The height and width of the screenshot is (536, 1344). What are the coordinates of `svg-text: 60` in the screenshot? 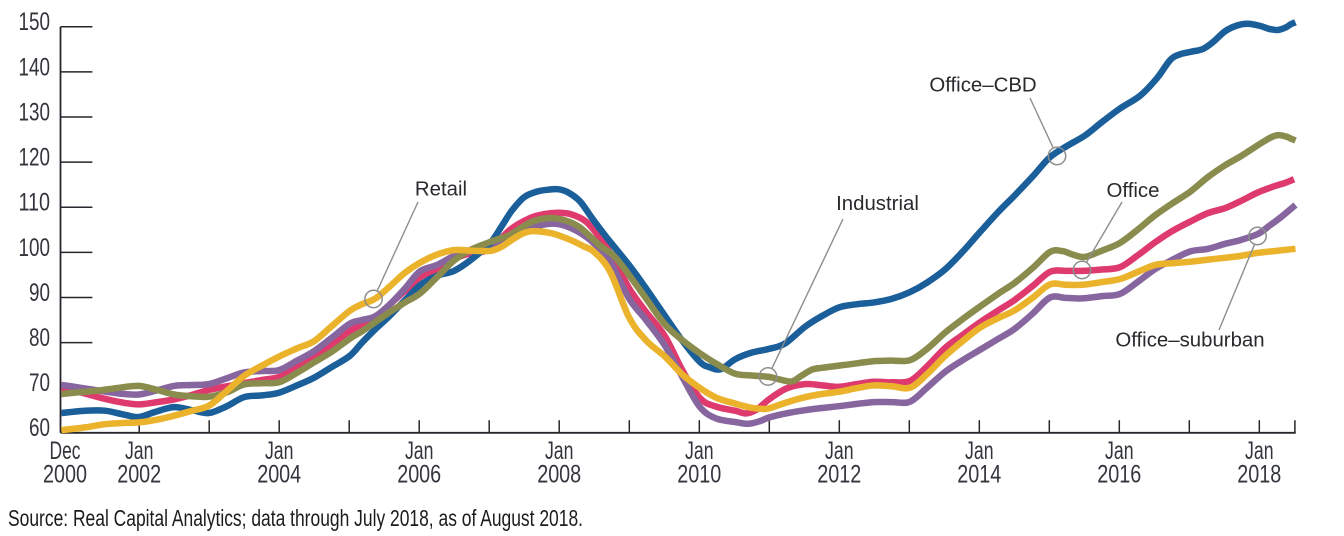 It's located at (39, 428).